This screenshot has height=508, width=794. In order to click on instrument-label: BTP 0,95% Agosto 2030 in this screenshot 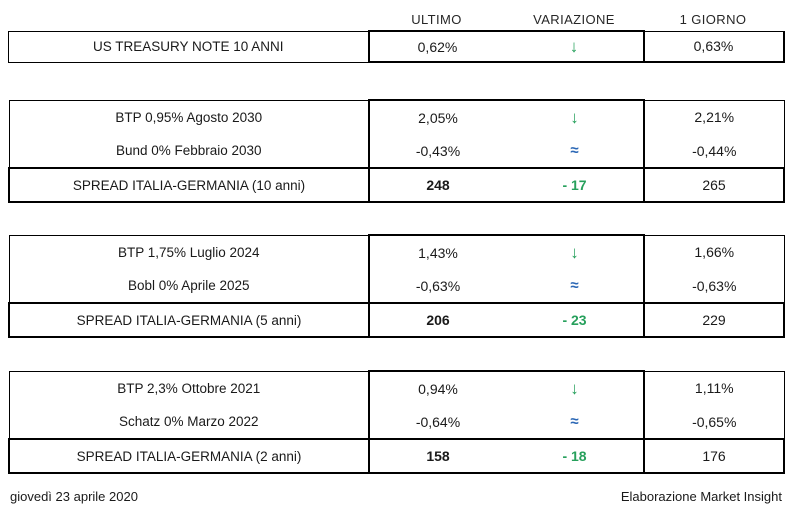, I will do `click(188, 116)`.